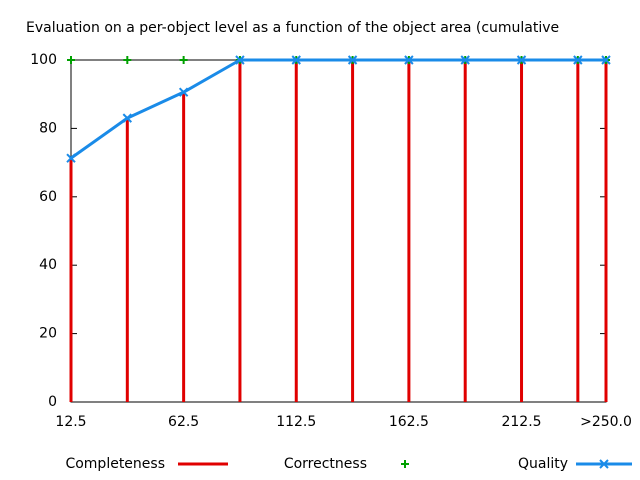 Image resolution: width=640 pixels, height=480 pixels. What do you see at coordinates (543, 464) in the screenshot?
I see `legend-label: Quality` at bounding box center [543, 464].